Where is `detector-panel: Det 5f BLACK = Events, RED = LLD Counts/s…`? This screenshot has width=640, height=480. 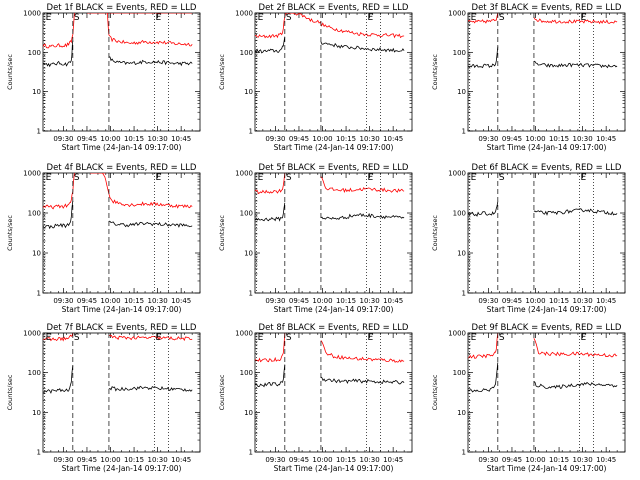
detector-panel: Det 5f BLACK = Events, RED = LLD Counts/s… is located at coordinates (315, 238).